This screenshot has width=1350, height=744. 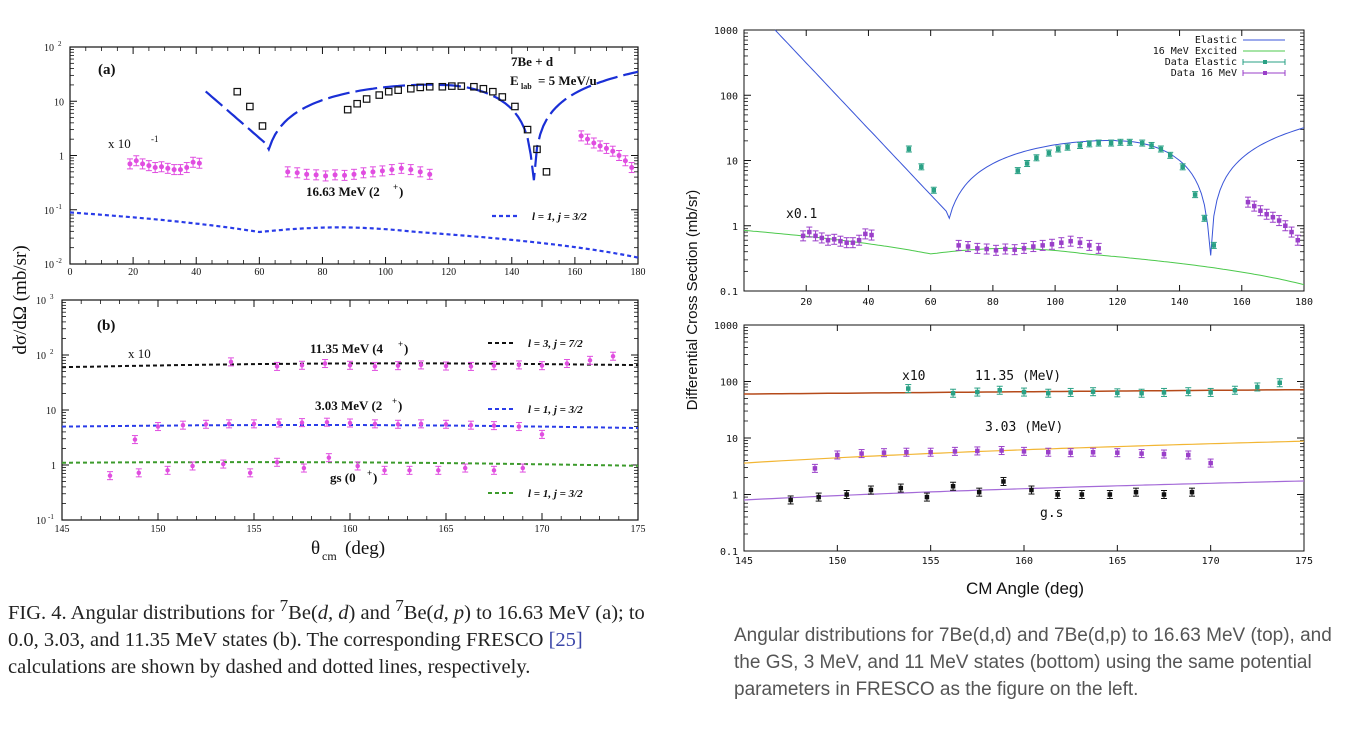 I want to click on right-bottom-curve-gs, so click(x=1024, y=490).